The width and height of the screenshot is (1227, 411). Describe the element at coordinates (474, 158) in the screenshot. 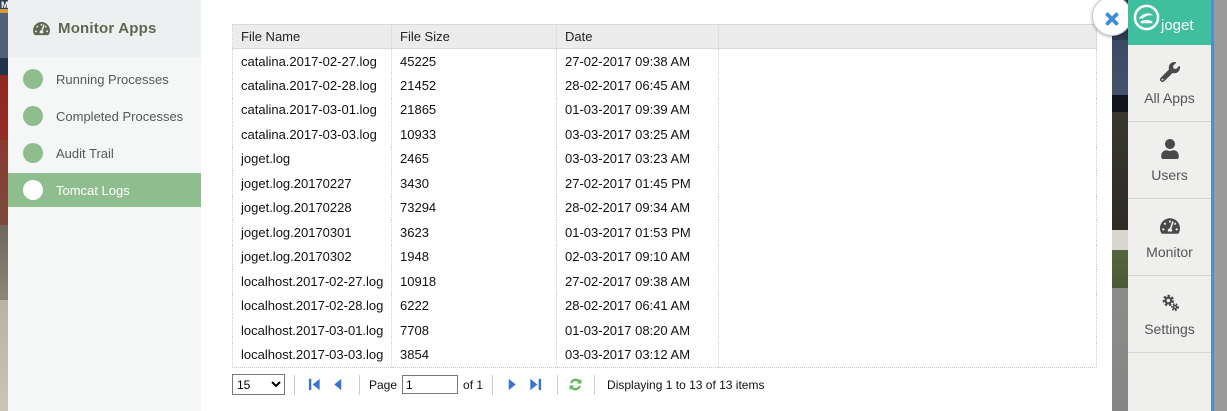

I see `cell-file-size: 2465` at that location.